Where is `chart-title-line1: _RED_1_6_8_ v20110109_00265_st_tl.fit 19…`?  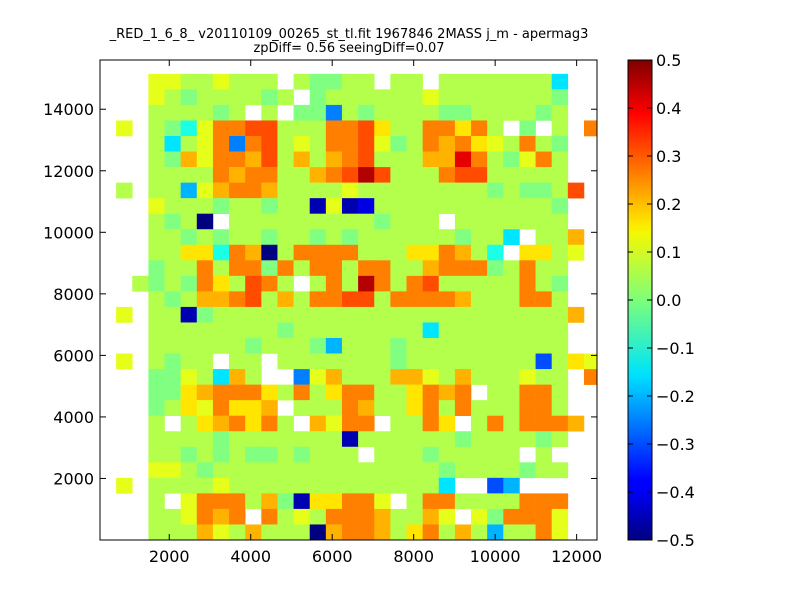
chart-title-line1: _RED_1_6_8_ v20110109_00265_st_tl.fit 19… is located at coordinates (349, 34).